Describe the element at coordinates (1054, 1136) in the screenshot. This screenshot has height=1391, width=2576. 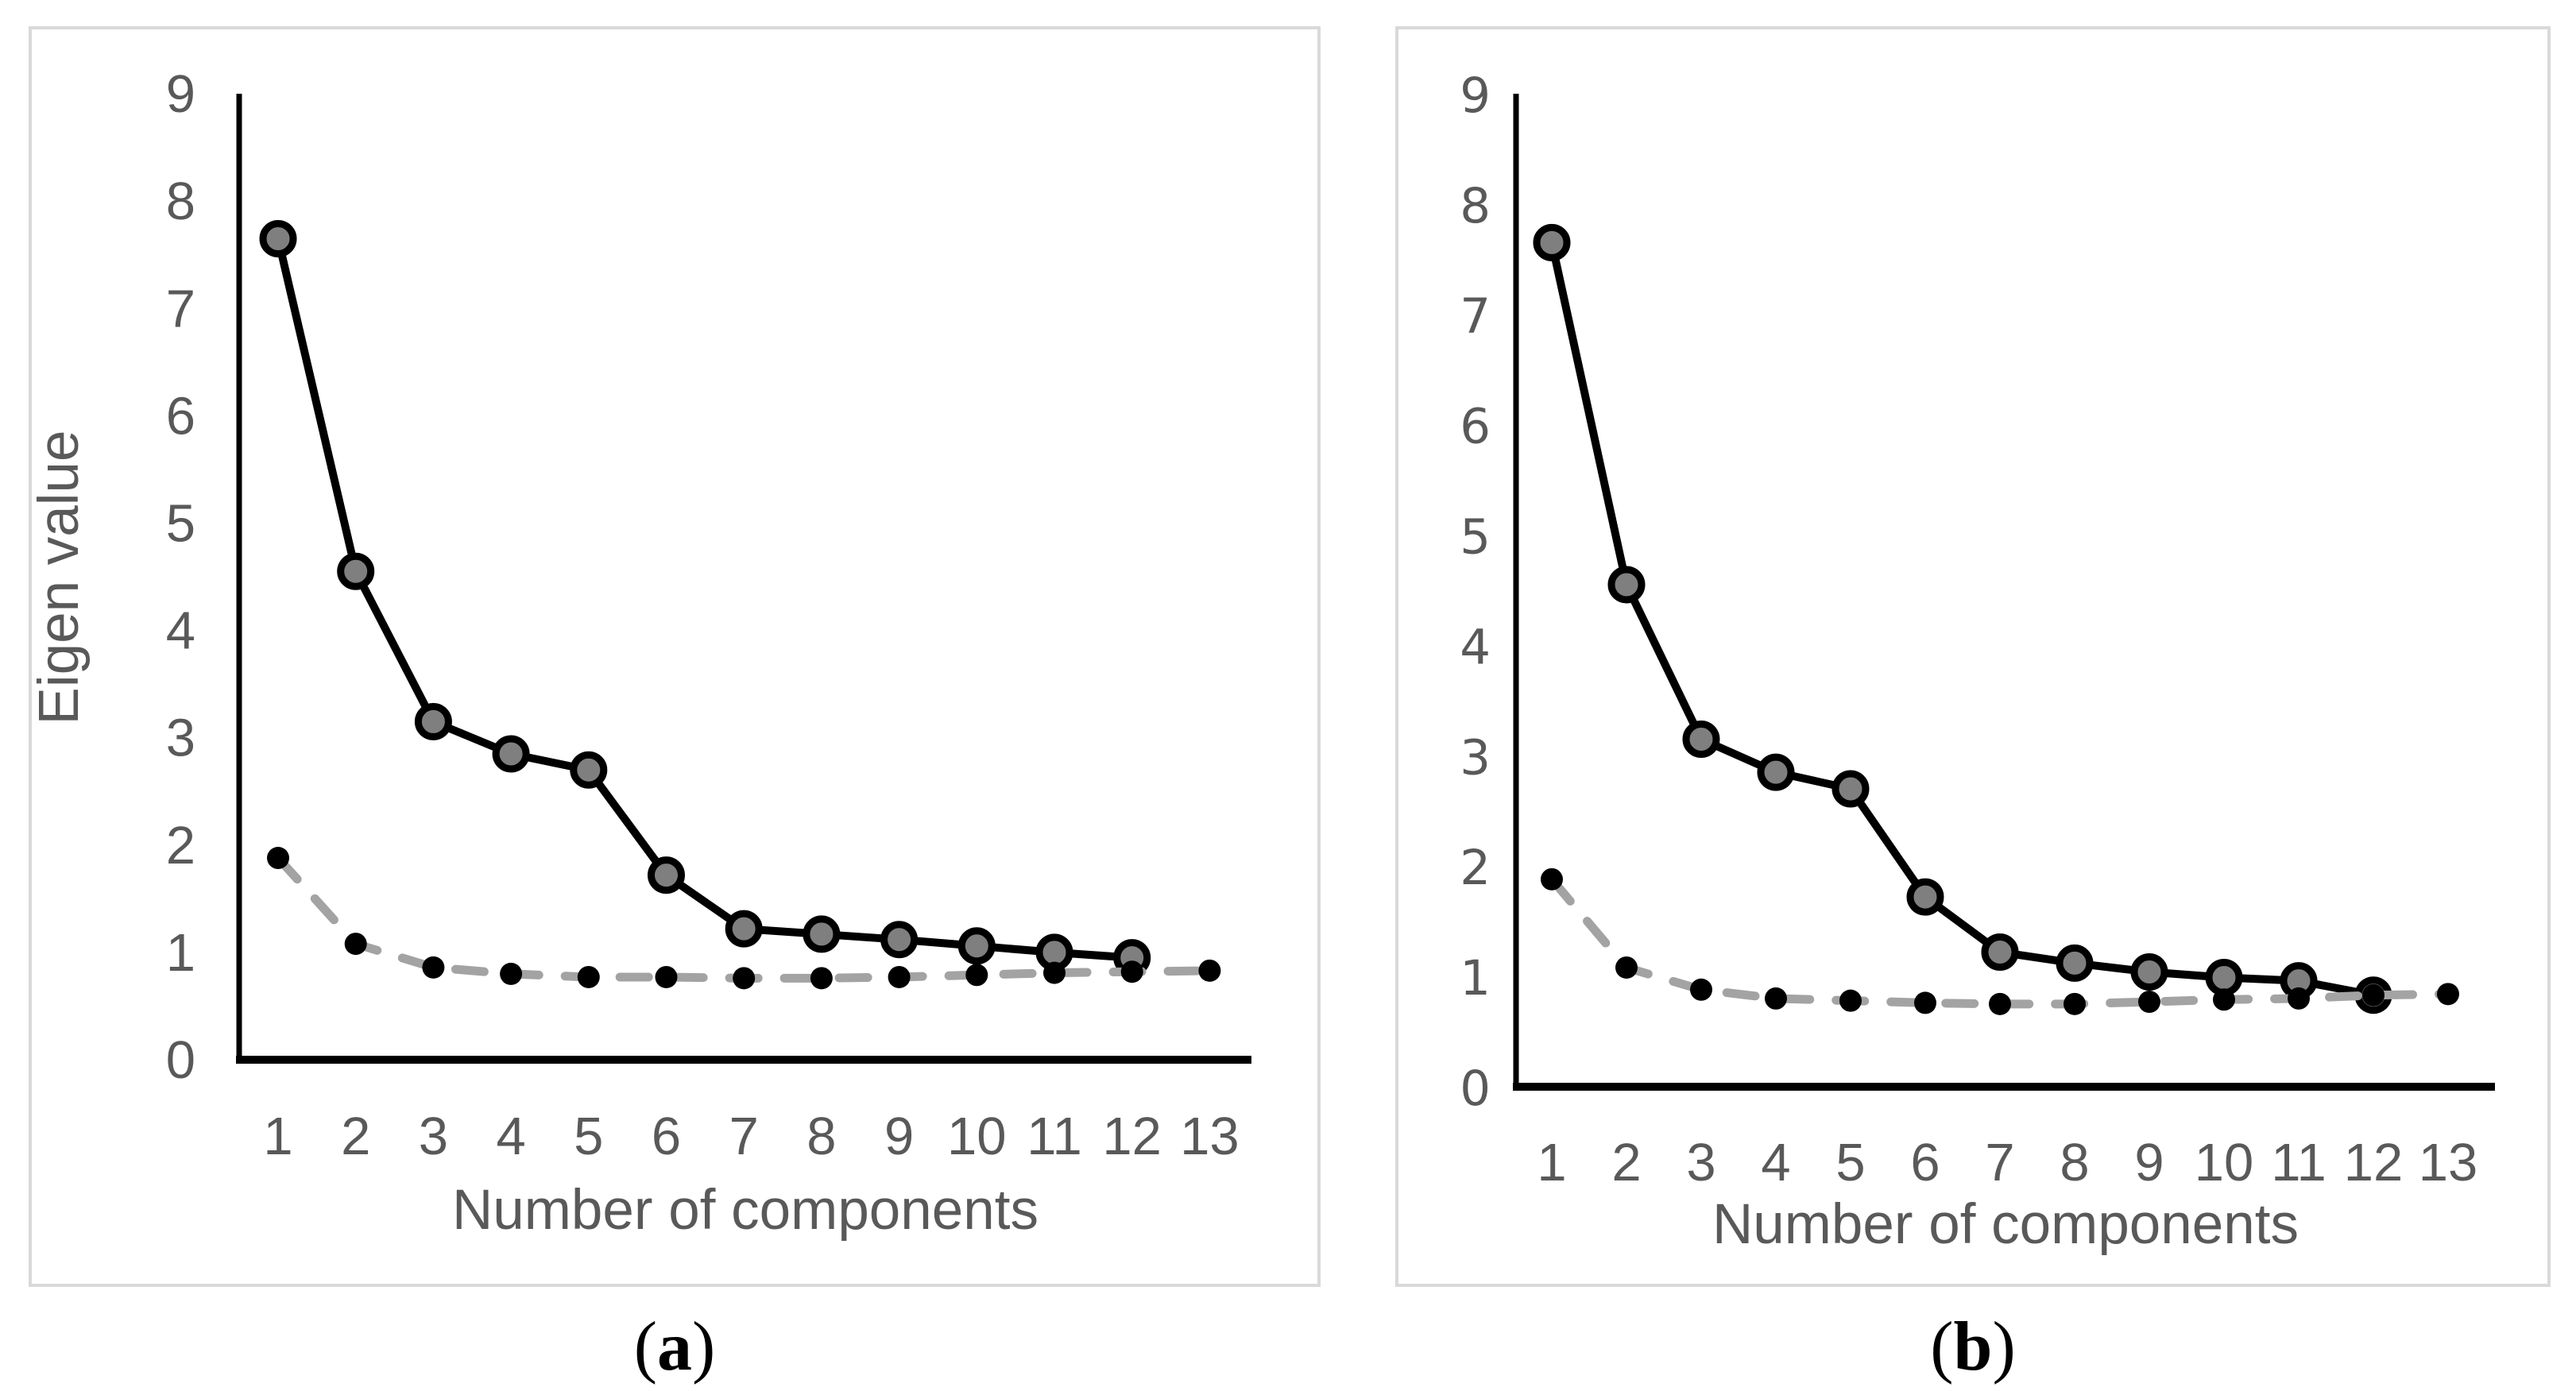
I see `x-tick-label: 11` at that location.